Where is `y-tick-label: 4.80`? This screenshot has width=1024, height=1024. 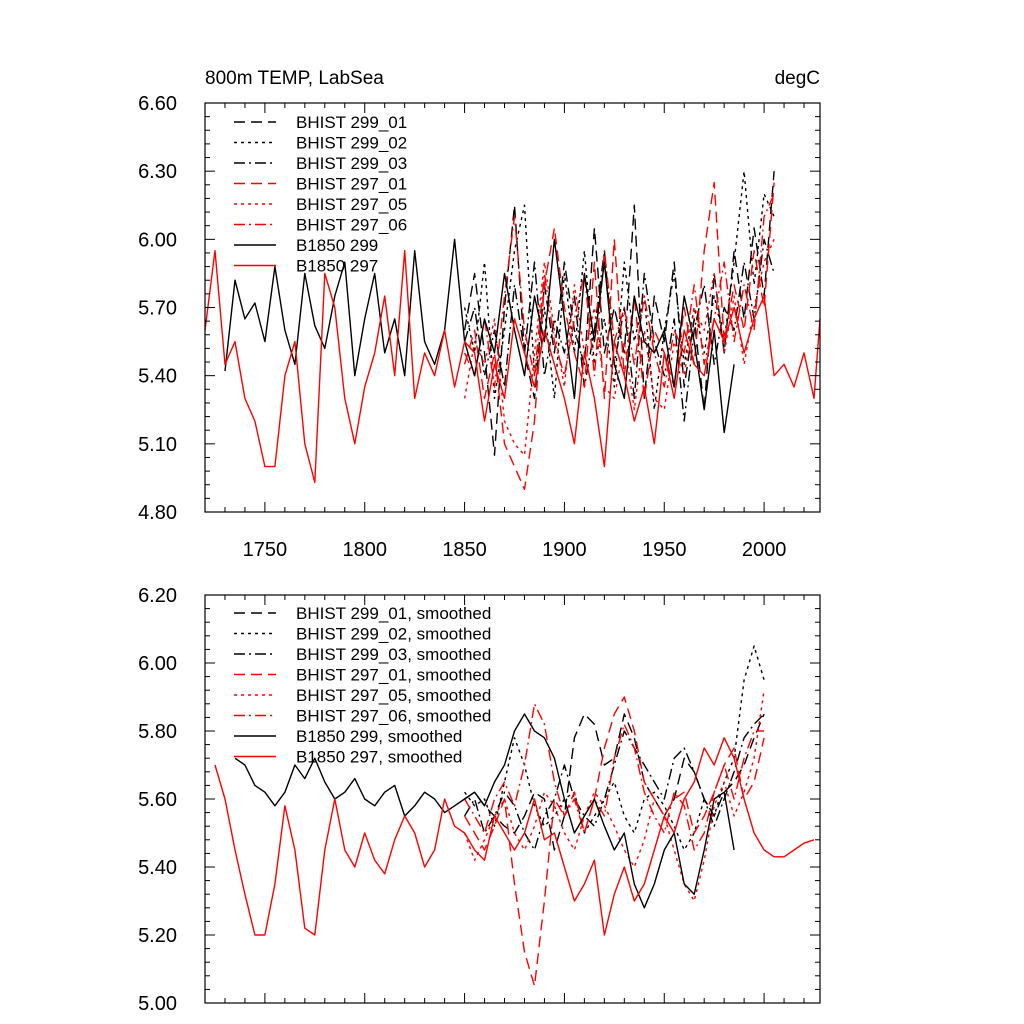 y-tick-label: 4.80 is located at coordinates (157, 513).